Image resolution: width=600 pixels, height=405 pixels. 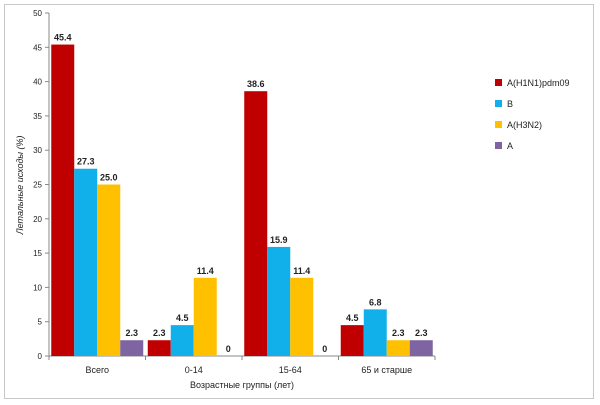 What do you see at coordinates (510, 146) in the screenshot?
I see `legend-label: A` at bounding box center [510, 146].